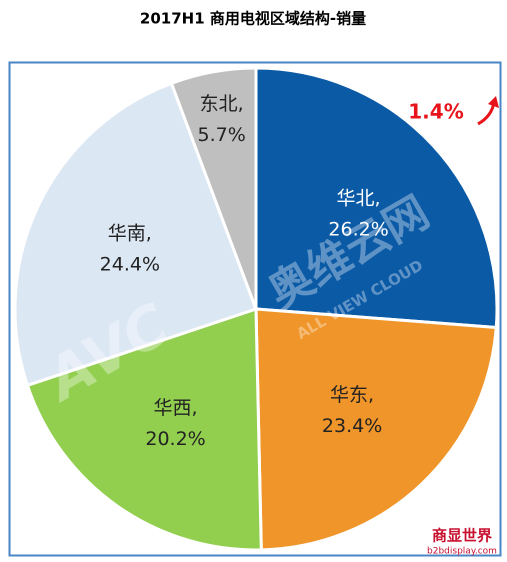 Image resolution: width=507 pixels, height=562 pixels. What do you see at coordinates (176, 408) in the screenshot?
I see `slice-category: 华西,` at bounding box center [176, 408].